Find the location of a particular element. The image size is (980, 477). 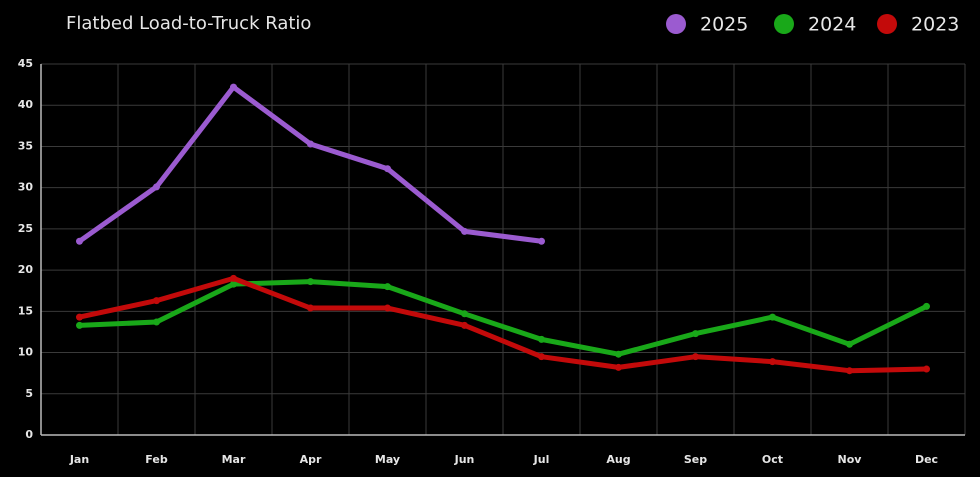

x-tick-label: May is located at coordinates (387, 459).